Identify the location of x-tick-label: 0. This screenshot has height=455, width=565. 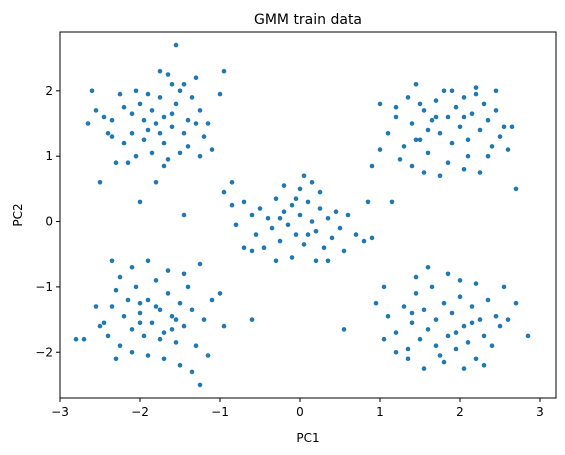
(300, 412).